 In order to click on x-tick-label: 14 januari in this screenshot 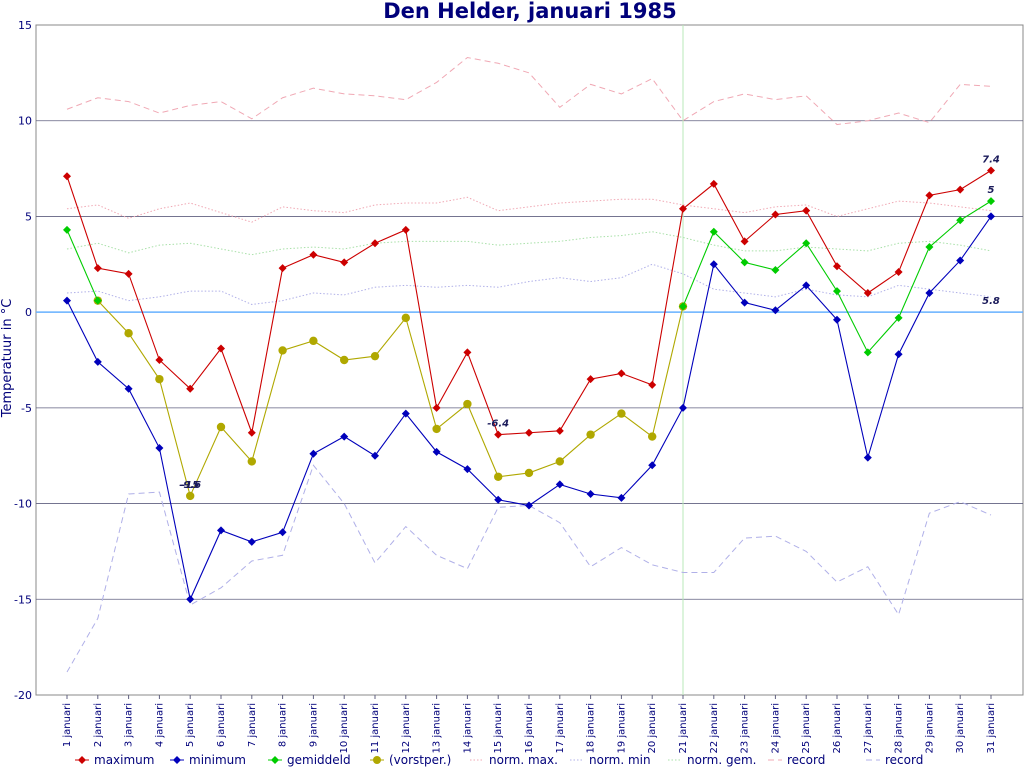, I will do `click(467, 728)`.